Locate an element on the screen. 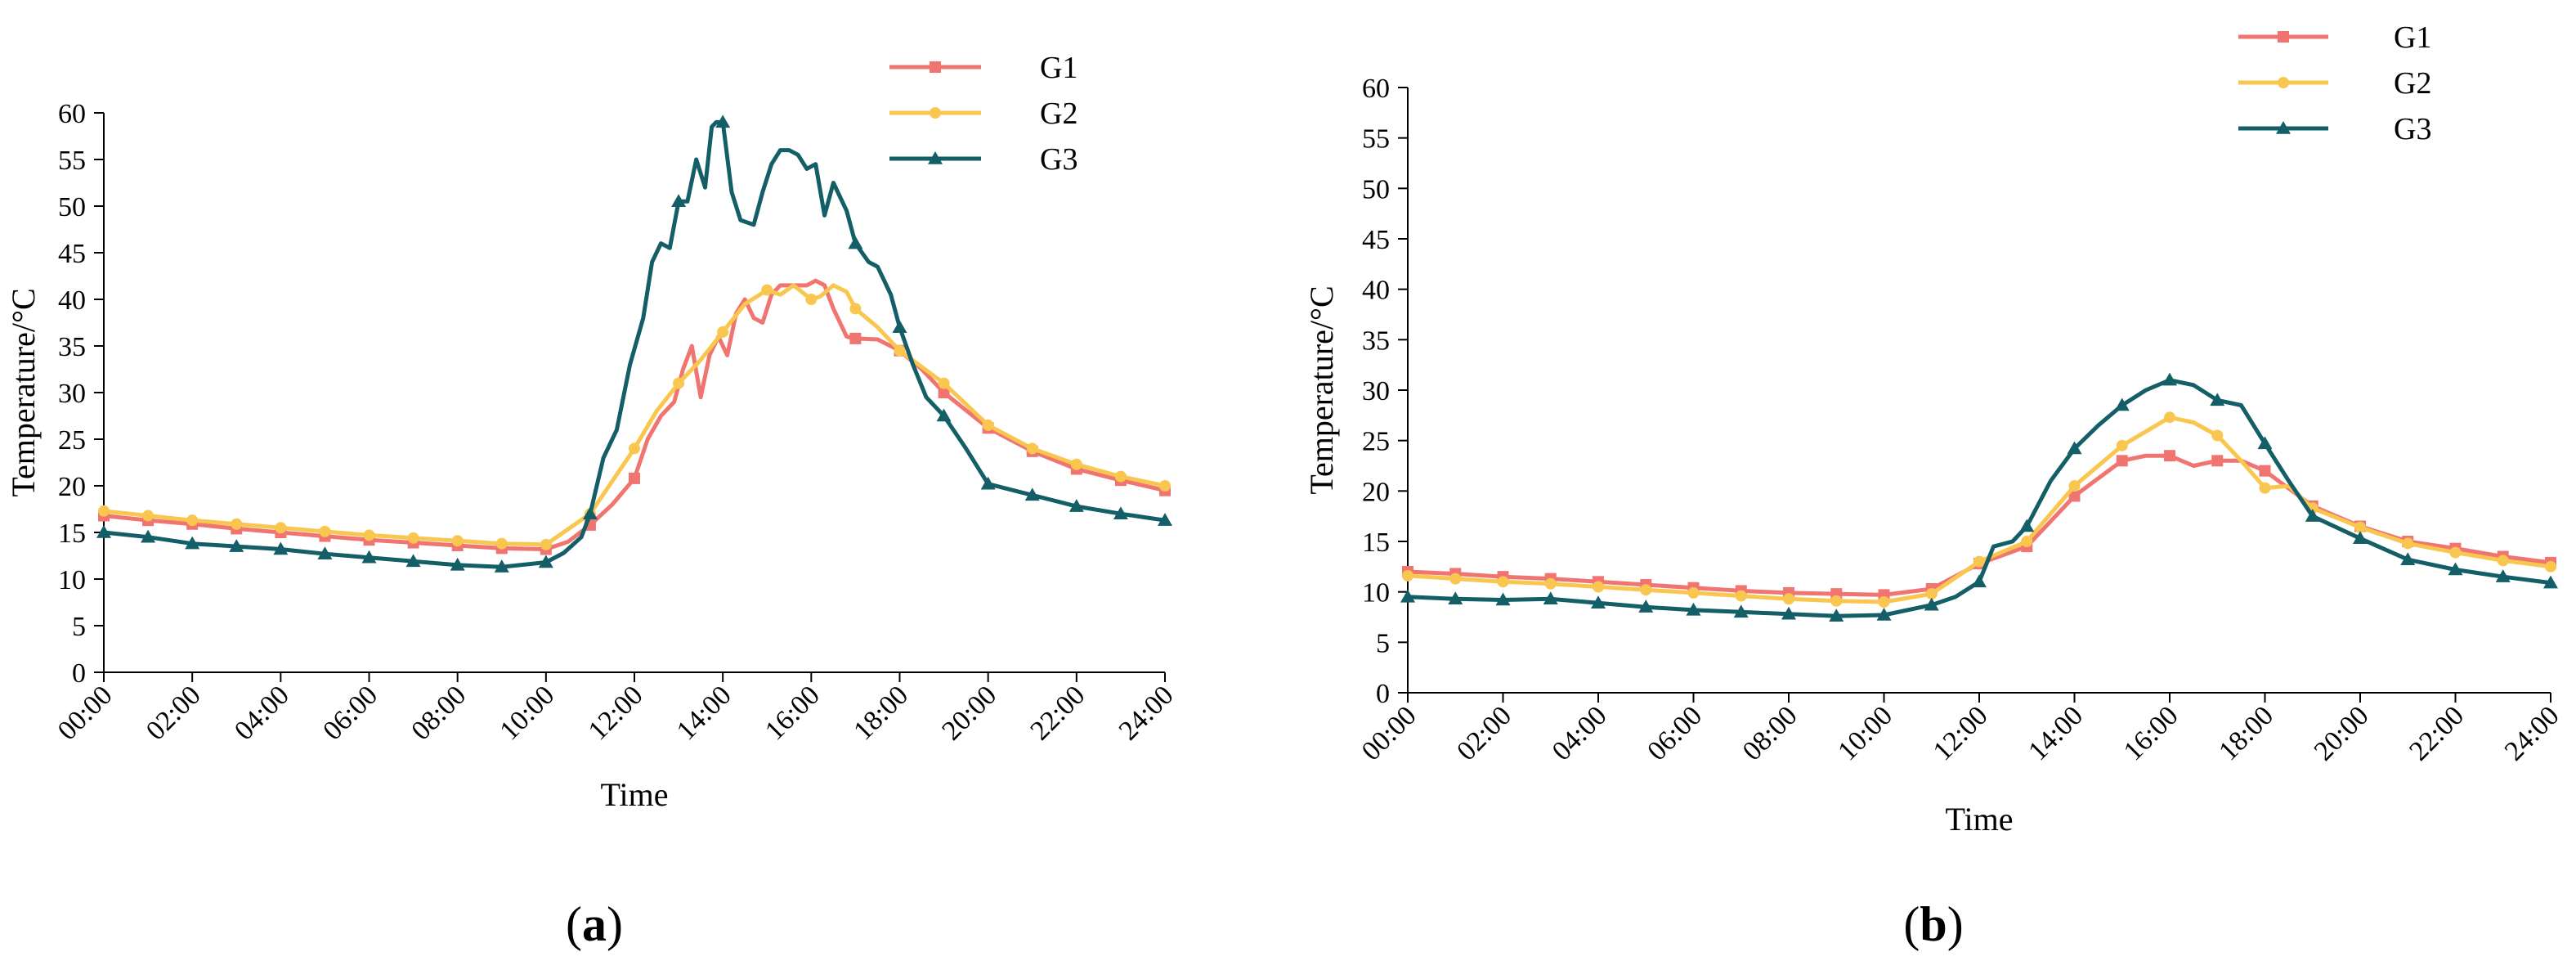  y-tick-label: 25 is located at coordinates (72, 441).